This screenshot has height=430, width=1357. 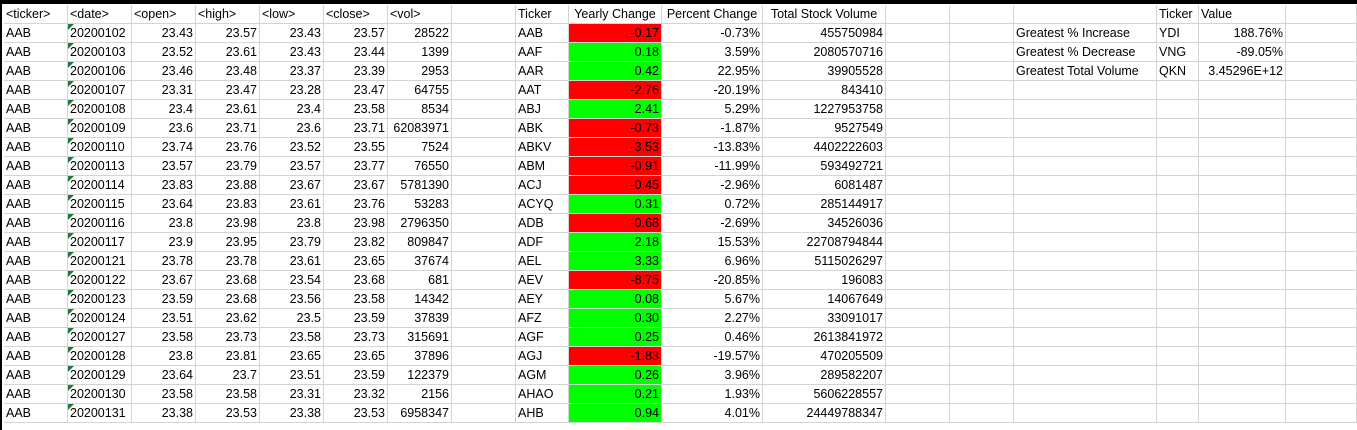 I want to click on total-volume-cell: 34526036, so click(x=824, y=223).